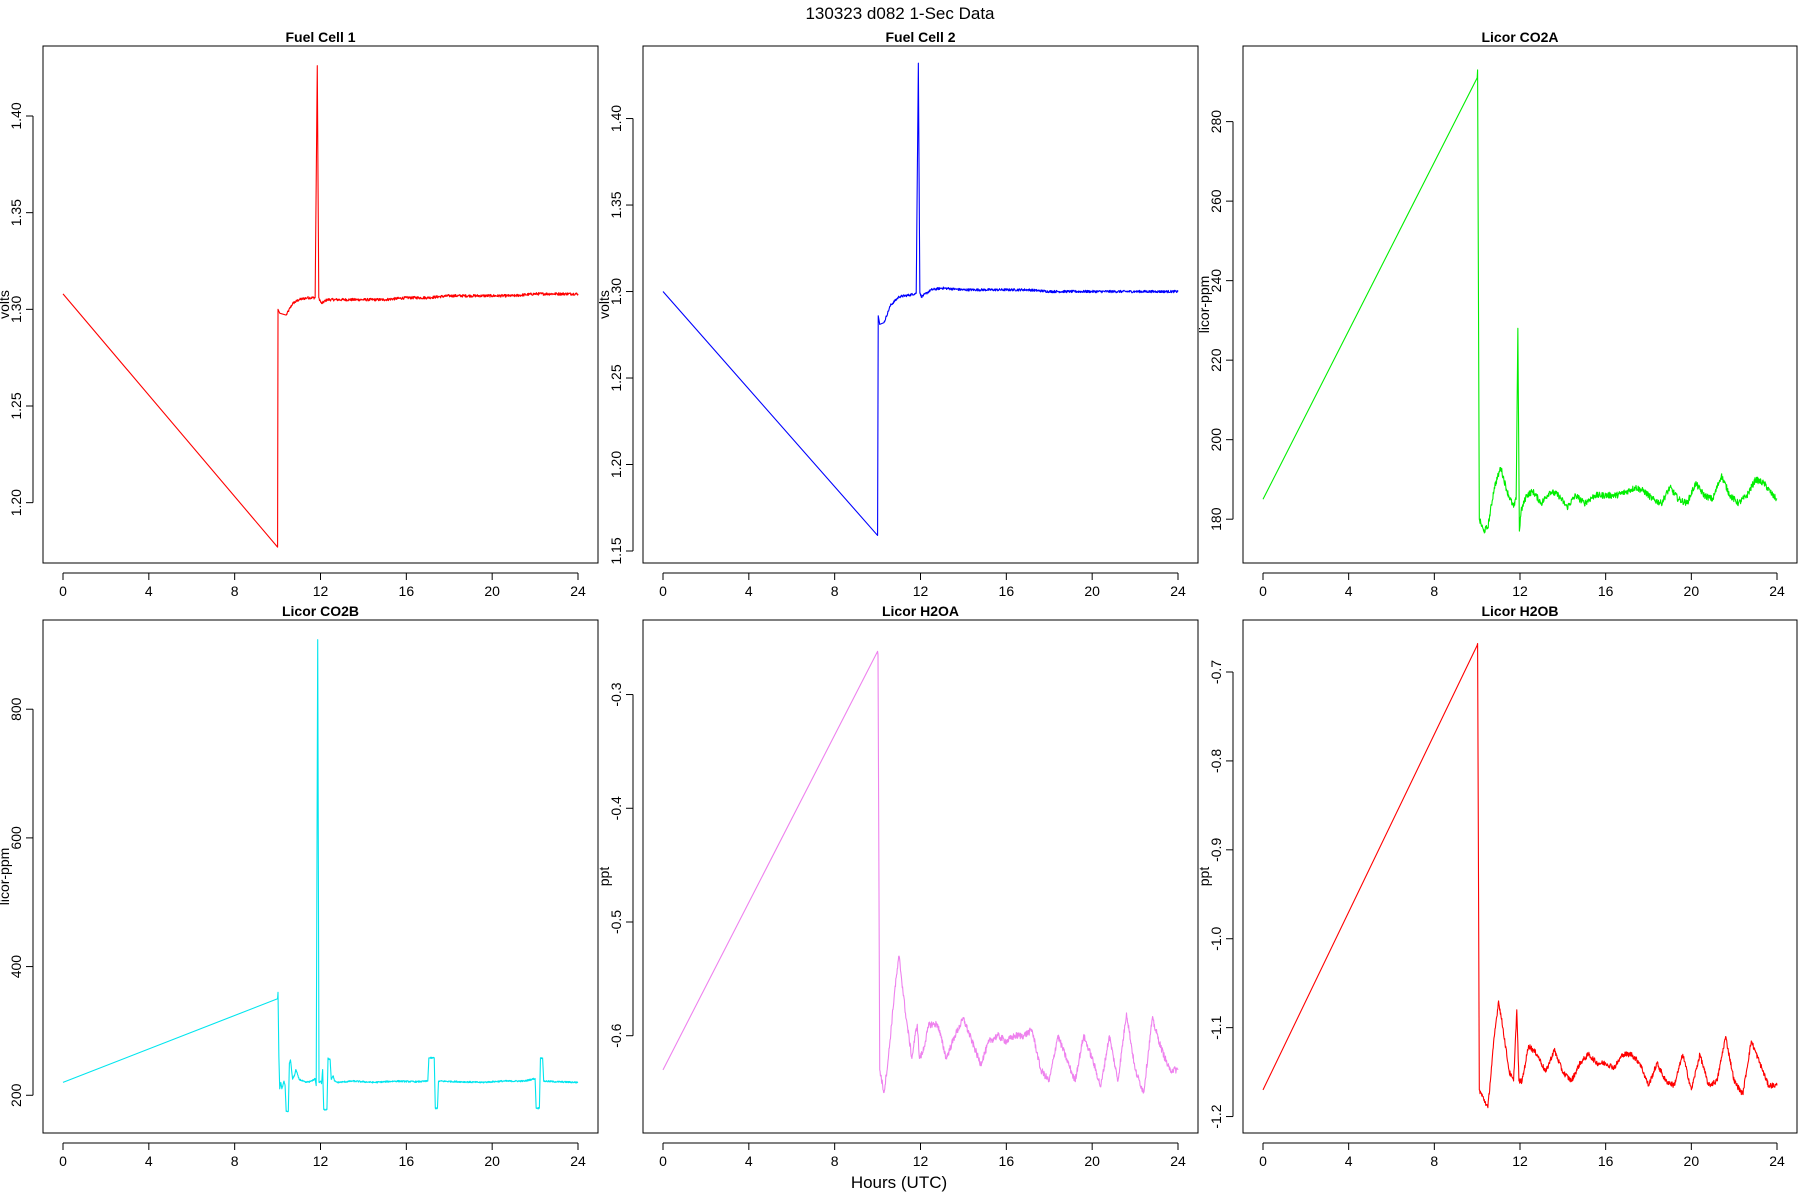  I want to click on y-axis: -0.6 -0.5 -0.4 -0.3, so click(621, 865).